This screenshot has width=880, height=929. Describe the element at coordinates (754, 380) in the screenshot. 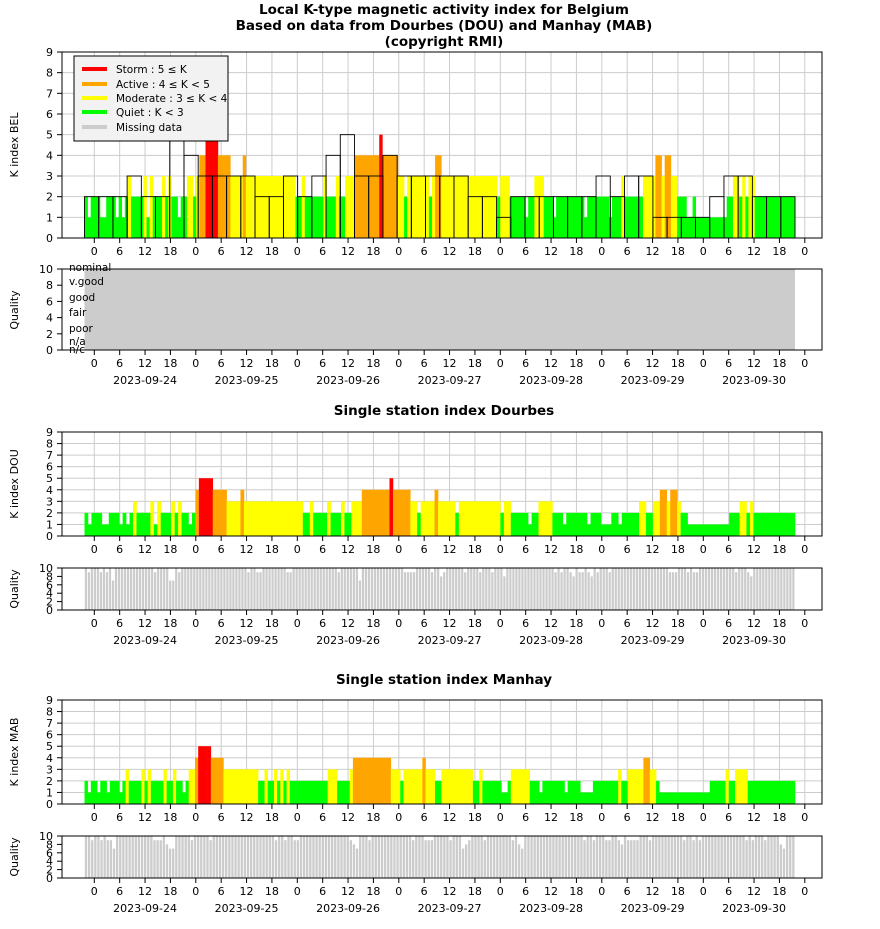

I see `bel-quality-date-label: 2023-09-30` at that location.